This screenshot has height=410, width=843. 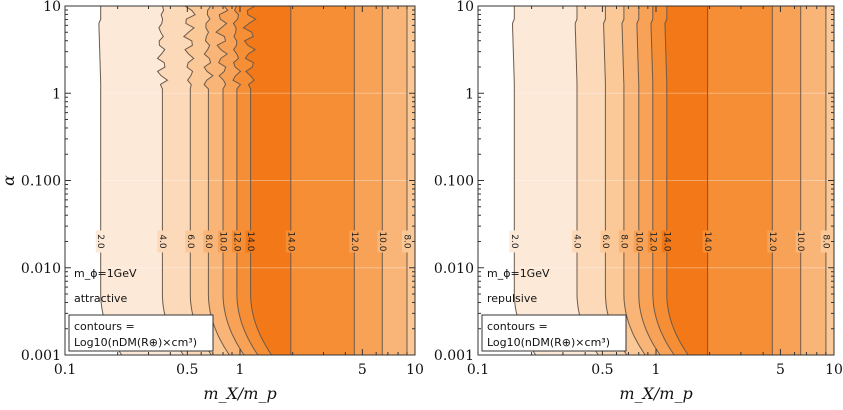 I want to click on y-tick-label: 0.100, so click(x=454, y=182).